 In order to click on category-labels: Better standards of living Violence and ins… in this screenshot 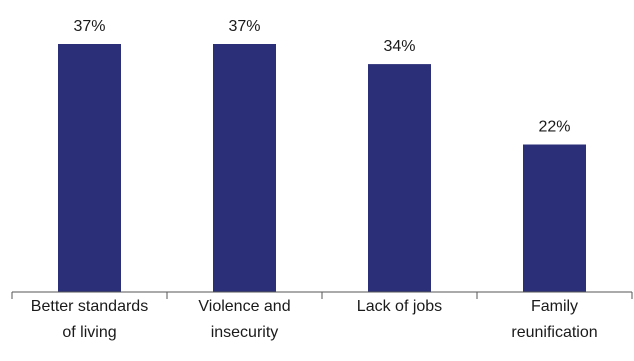, I will do `click(314, 319)`.